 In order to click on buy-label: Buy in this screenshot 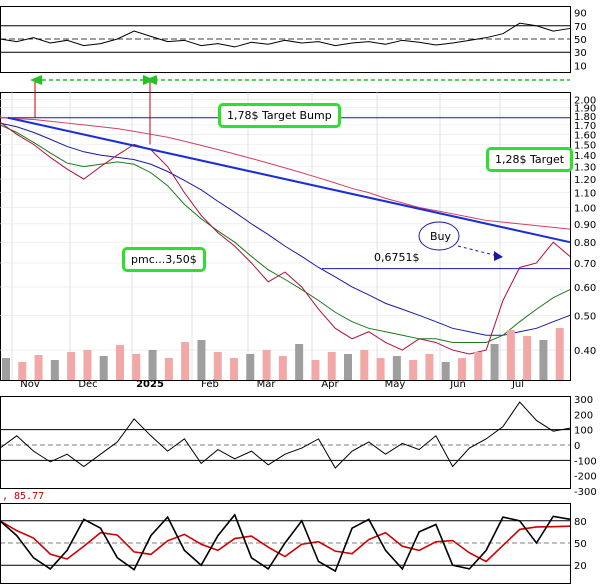, I will do `click(441, 236)`.